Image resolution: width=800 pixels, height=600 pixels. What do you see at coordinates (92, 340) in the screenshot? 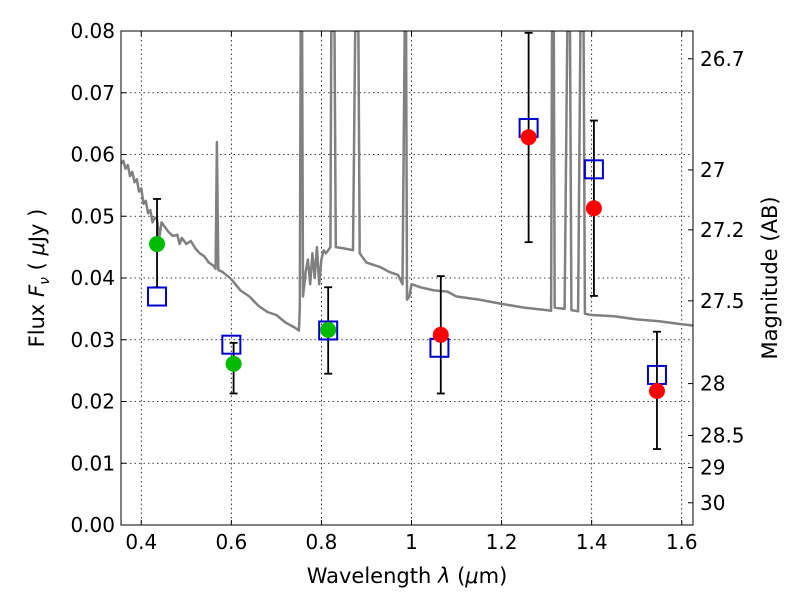
I see `y-tick-label: 0.03` at bounding box center [92, 340].